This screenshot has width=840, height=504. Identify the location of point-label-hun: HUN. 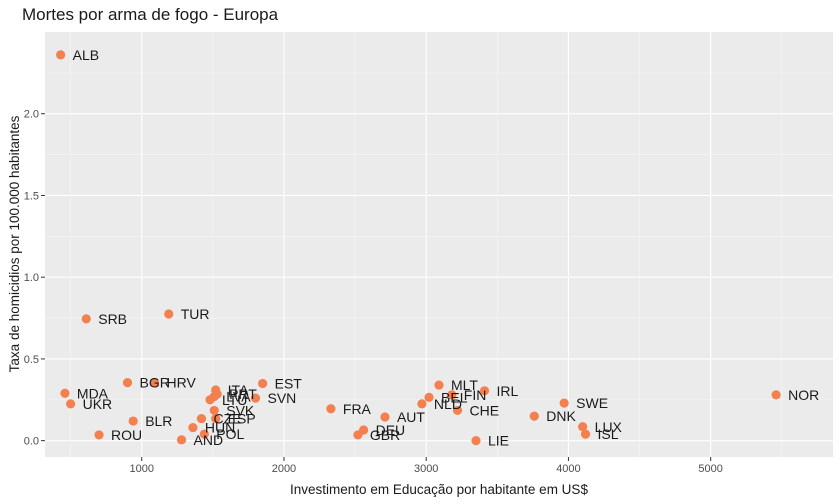
(220, 428).